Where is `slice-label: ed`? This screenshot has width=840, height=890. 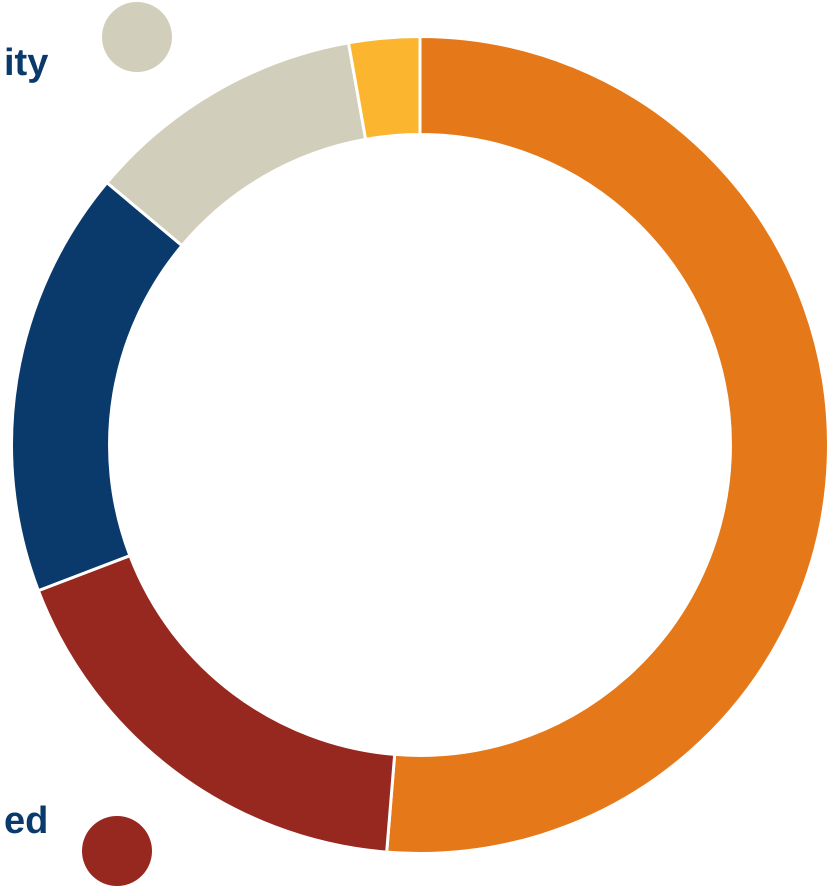 slice-label: ed is located at coordinates (26, 821).